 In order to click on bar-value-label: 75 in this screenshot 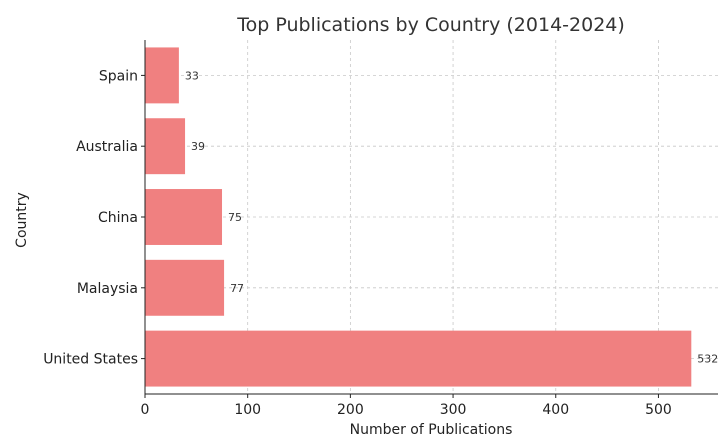, I will do `click(235, 217)`.